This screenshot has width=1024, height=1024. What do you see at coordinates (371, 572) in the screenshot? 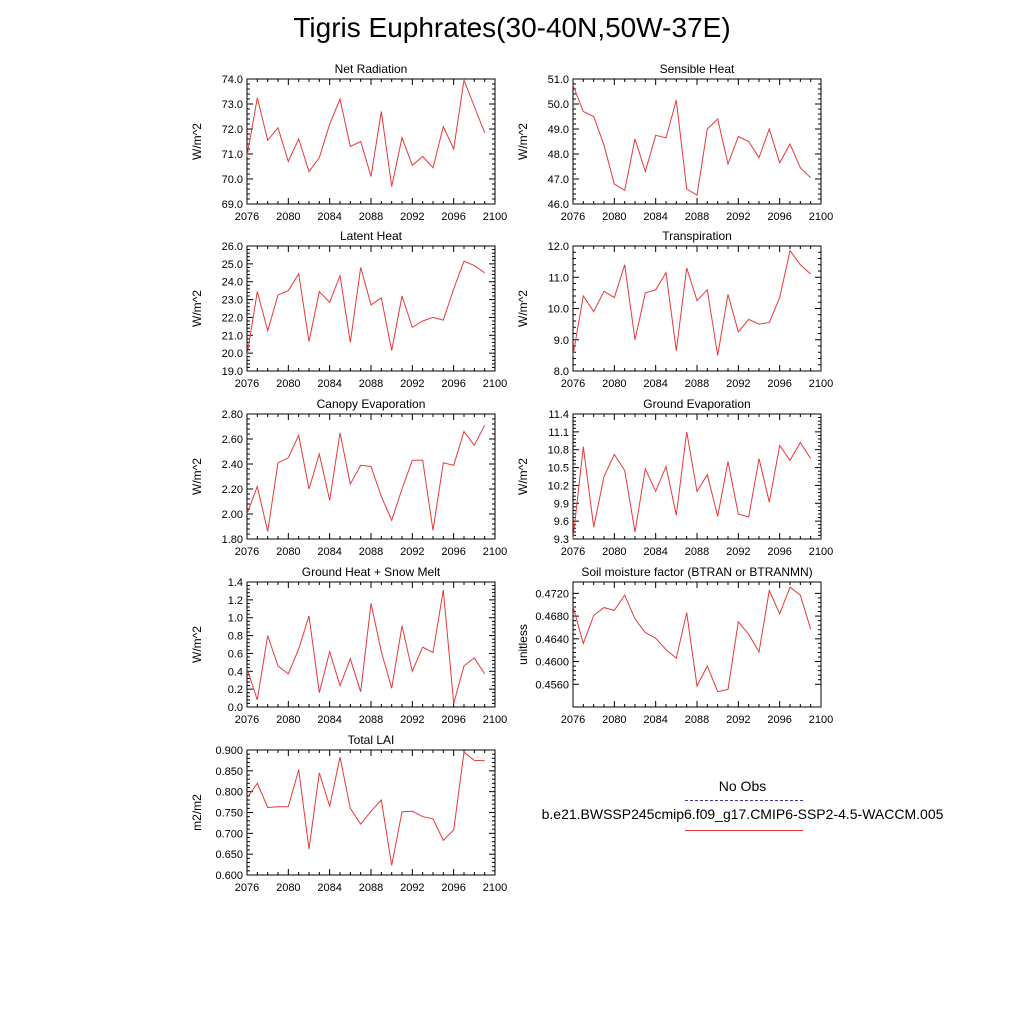
I see `panel-title: Ground Heat + Snow Melt` at bounding box center [371, 572].